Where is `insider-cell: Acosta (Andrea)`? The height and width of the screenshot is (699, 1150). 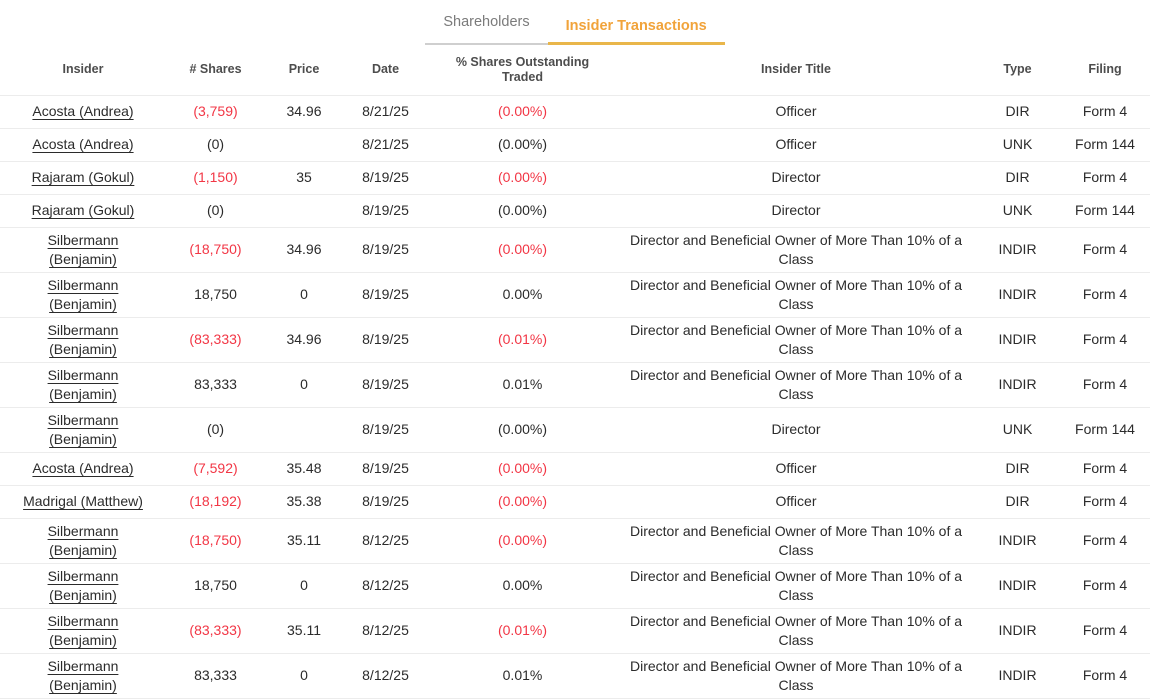 insider-cell: Acosta (Andrea) is located at coordinates (83, 469).